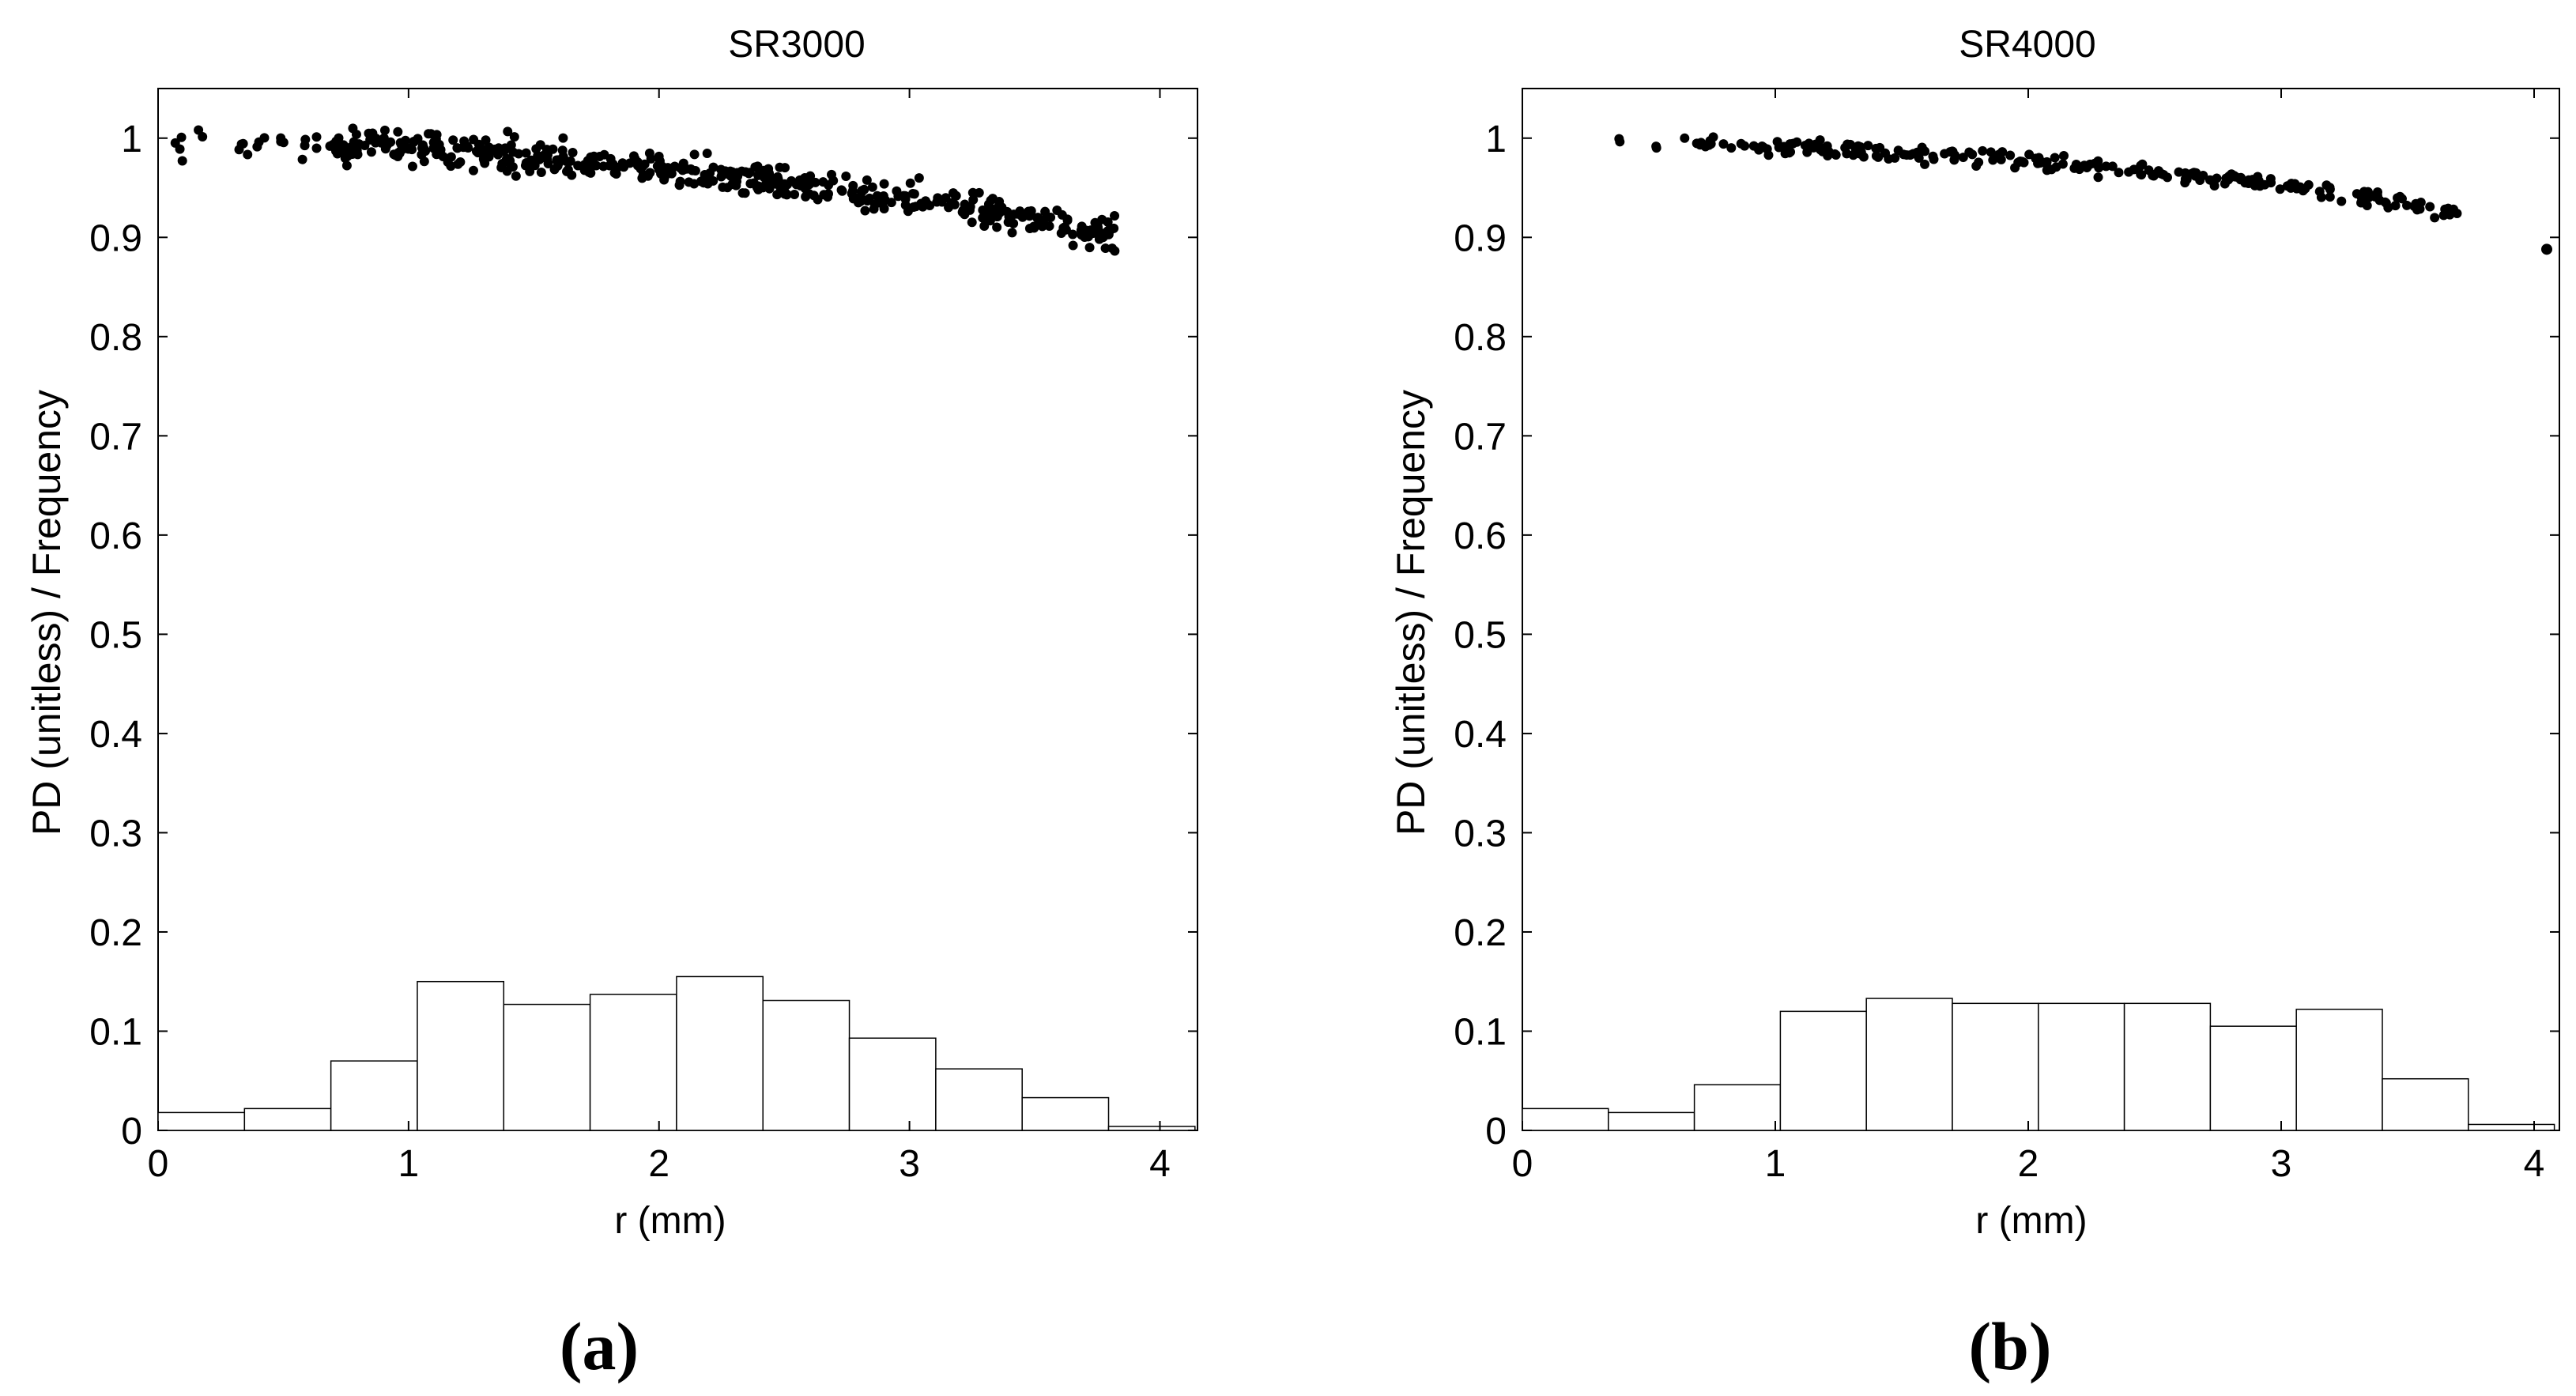 The width and height of the screenshot is (2576, 1396). What do you see at coordinates (116, 834) in the screenshot?
I see `y-tick-label: 0.3` at bounding box center [116, 834].